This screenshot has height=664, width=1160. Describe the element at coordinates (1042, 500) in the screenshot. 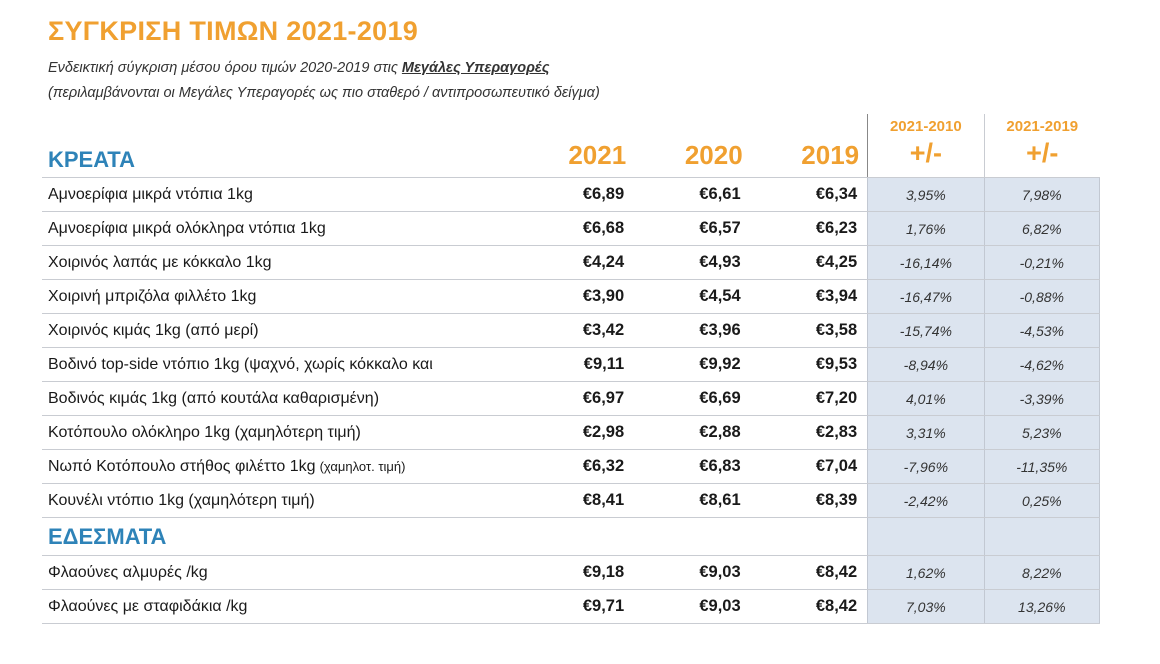

I see `change-2: 0,25%` at that location.